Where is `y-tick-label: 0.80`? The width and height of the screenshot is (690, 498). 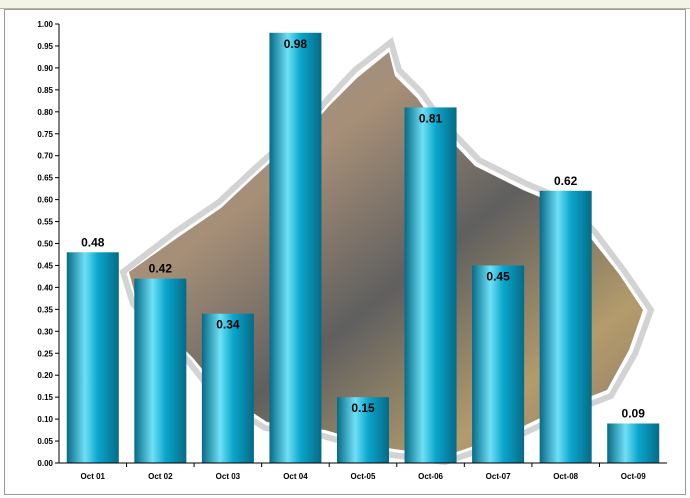 y-tick-label: 0.80 is located at coordinates (45, 112).